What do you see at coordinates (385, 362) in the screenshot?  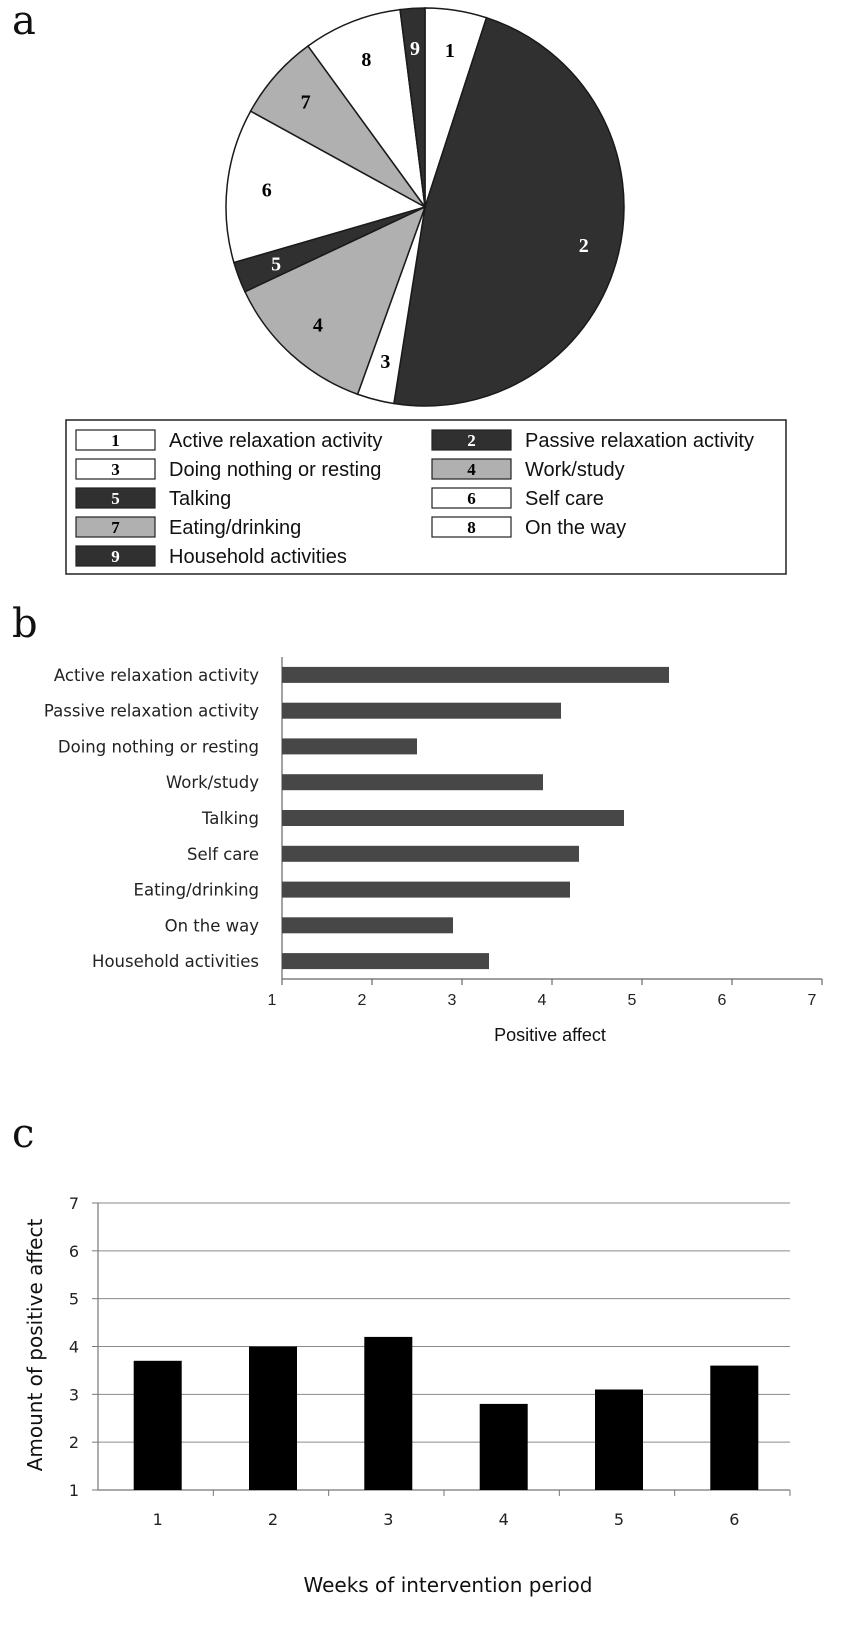 I see `pie-slice-label-3: 3` at bounding box center [385, 362].